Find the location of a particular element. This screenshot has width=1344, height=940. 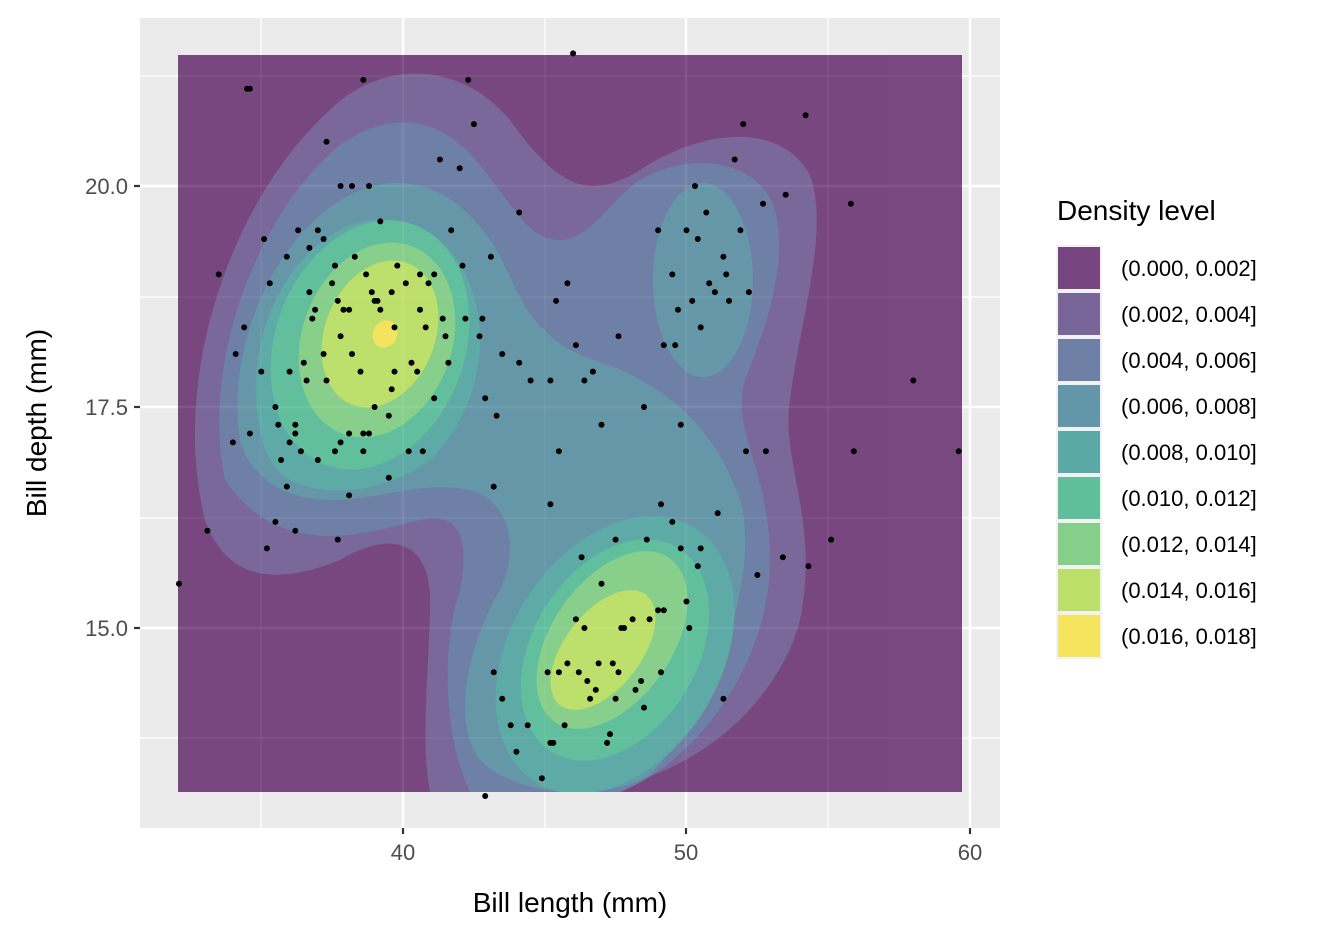

y-tick-label-17-5: 17.5 is located at coordinates (106, 407).